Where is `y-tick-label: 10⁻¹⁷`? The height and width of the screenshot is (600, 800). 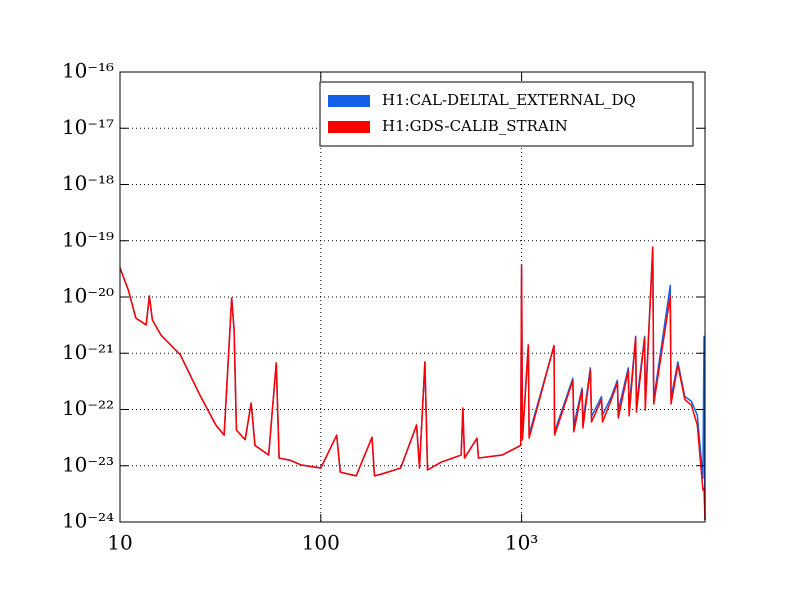 y-tick-label: 10⁻¹⁷ is located at coordinates (88, 127).